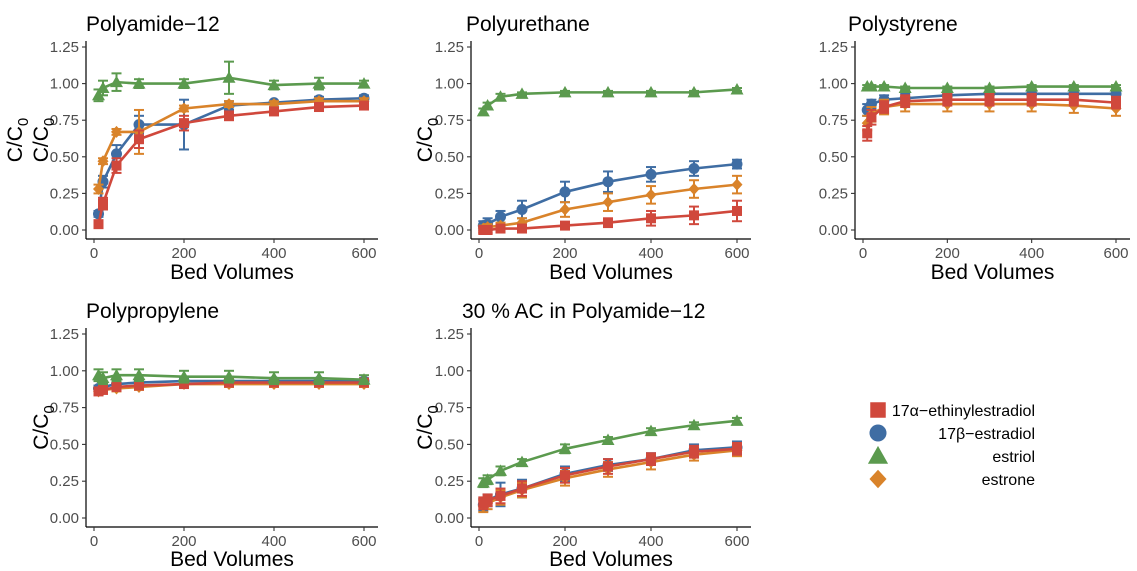 The height and width of the screenshot is (571, 1137). I want to click on legend-label: 17β−estradiol, so click(986, 434).